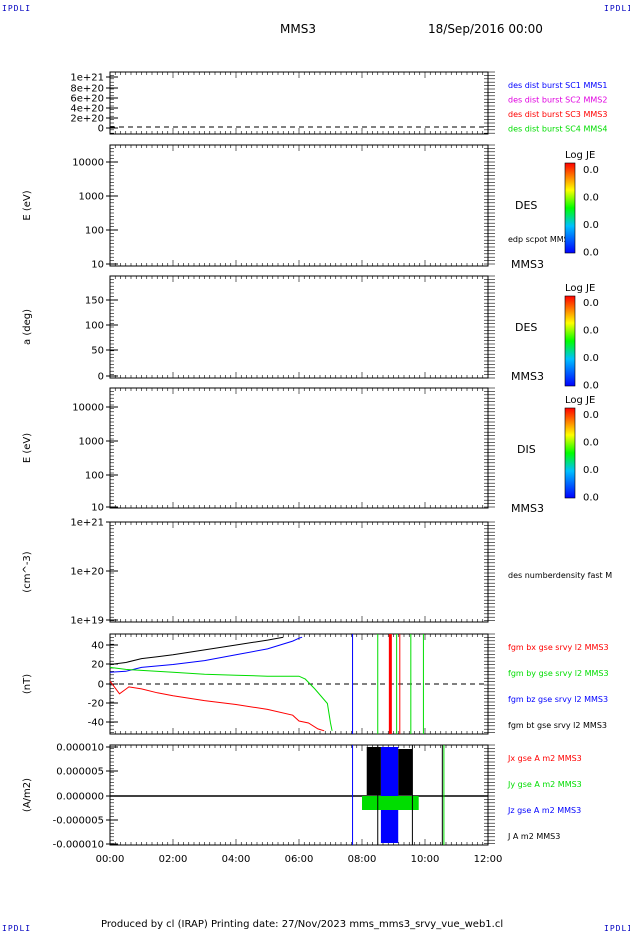  Describe the element at coordinates (617, 8) in the screenshot. I see `corner-label-top-right: IPDLI` at that location.